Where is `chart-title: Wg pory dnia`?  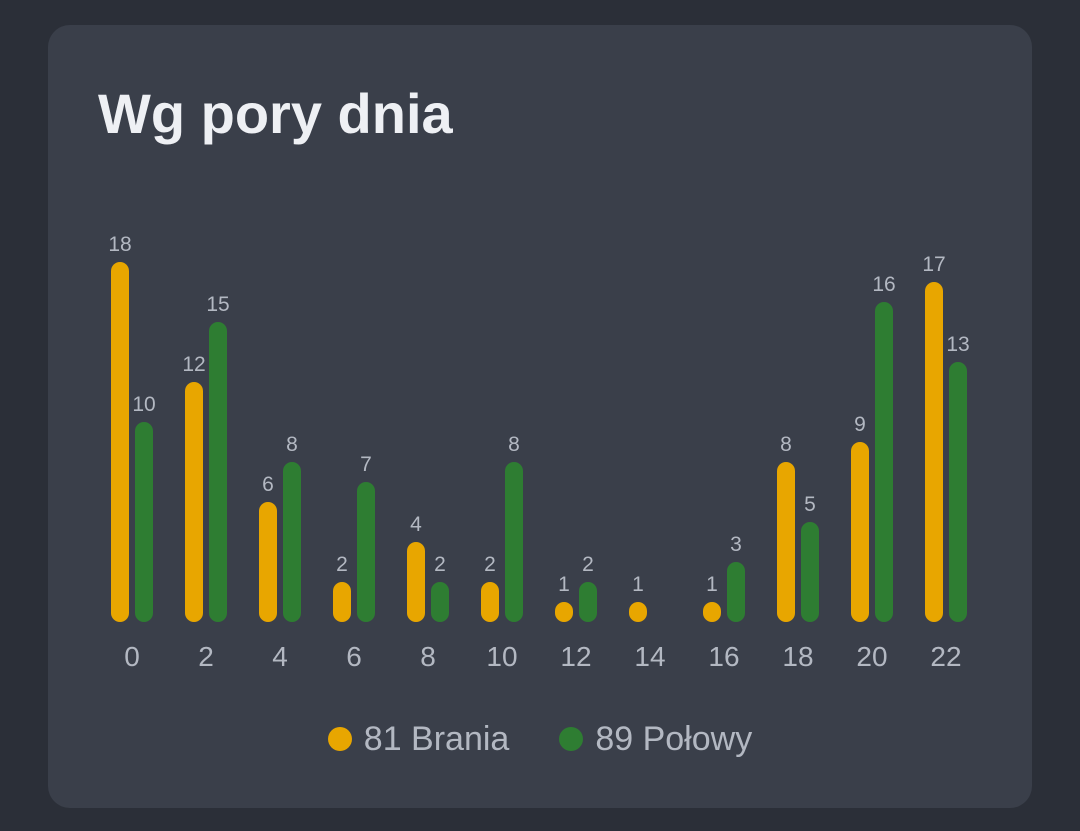 chart-title: Wg pory dnia is located at coordinates (275, 113).